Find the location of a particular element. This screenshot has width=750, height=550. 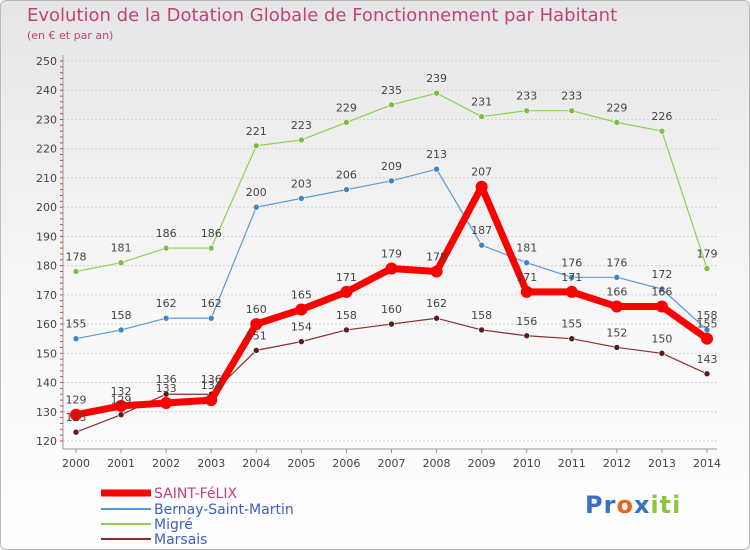

logo-part: iti is located at coordinates (666, 505).